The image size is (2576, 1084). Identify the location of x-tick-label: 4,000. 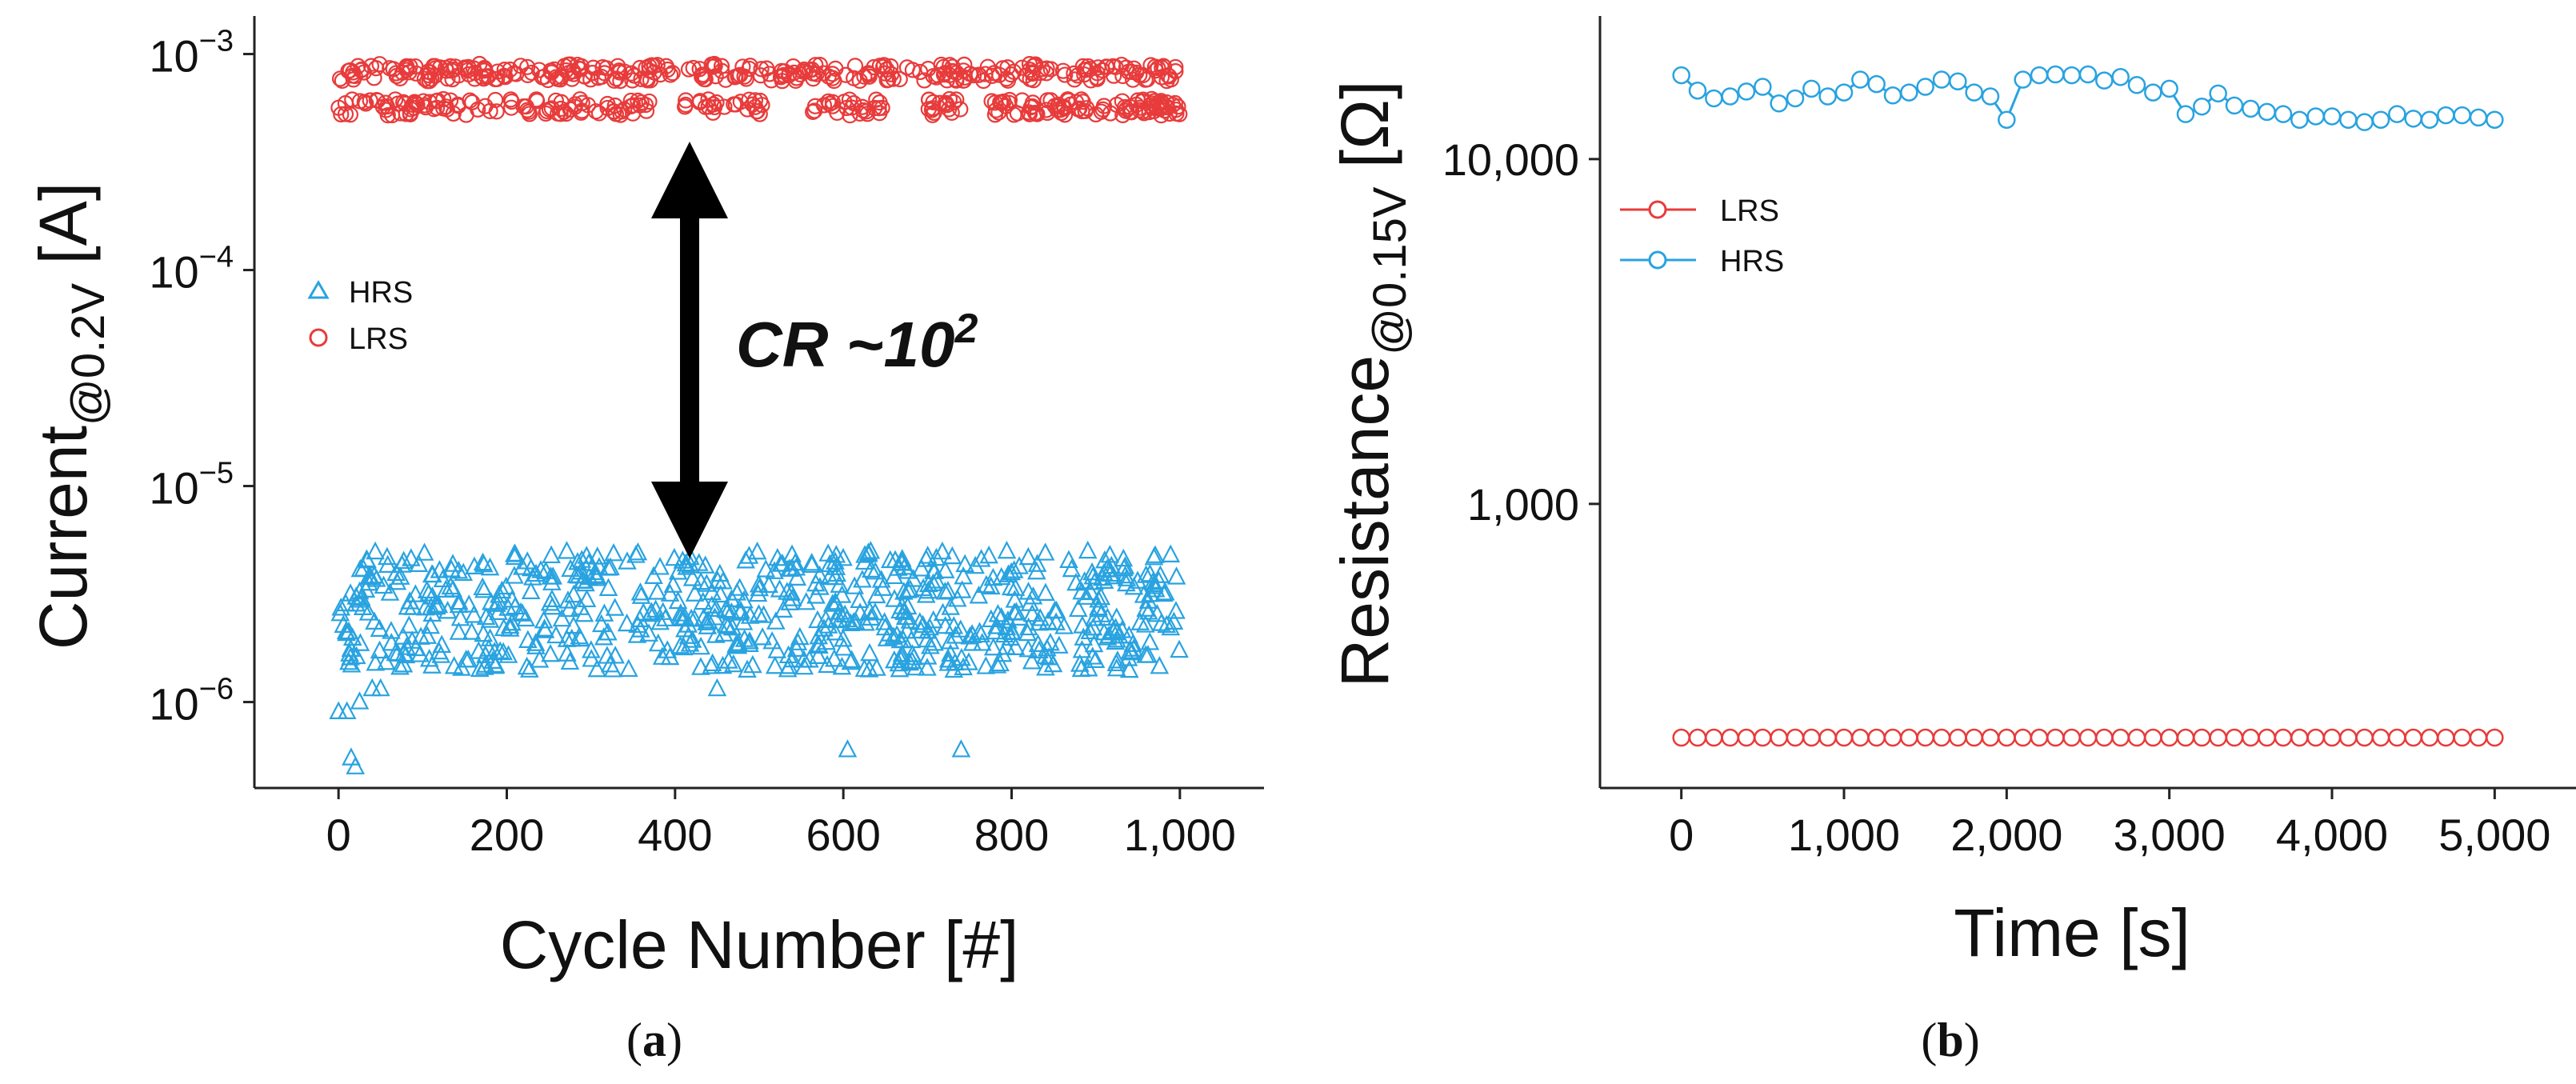
(2332, 835).